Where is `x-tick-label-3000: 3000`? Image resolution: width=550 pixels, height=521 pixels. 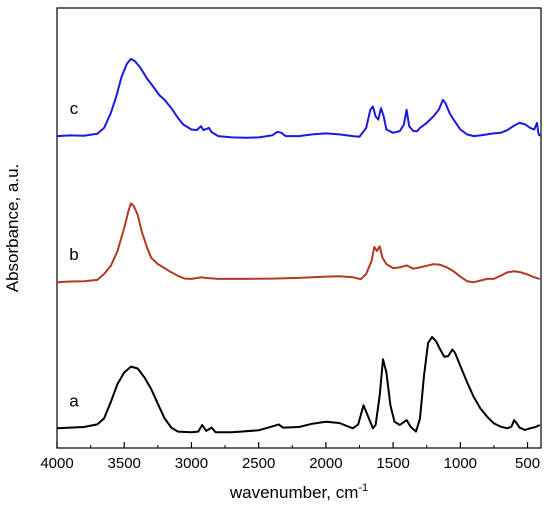
x-tick-label-3000: 3000 is located at coordinates (191, 463).